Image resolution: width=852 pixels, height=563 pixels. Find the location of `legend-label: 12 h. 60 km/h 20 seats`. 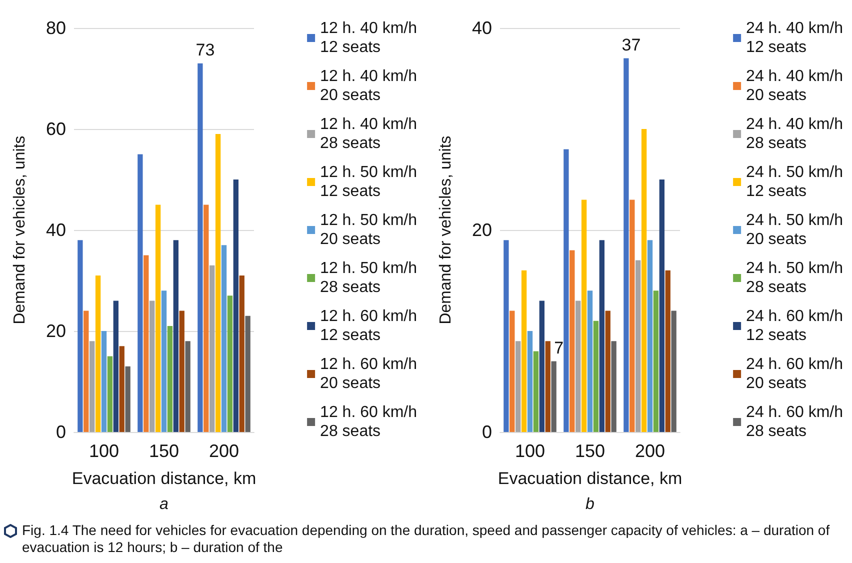

legend-label: 12 h. 60 km/h 20 seats is located at coordinates (369, 374).